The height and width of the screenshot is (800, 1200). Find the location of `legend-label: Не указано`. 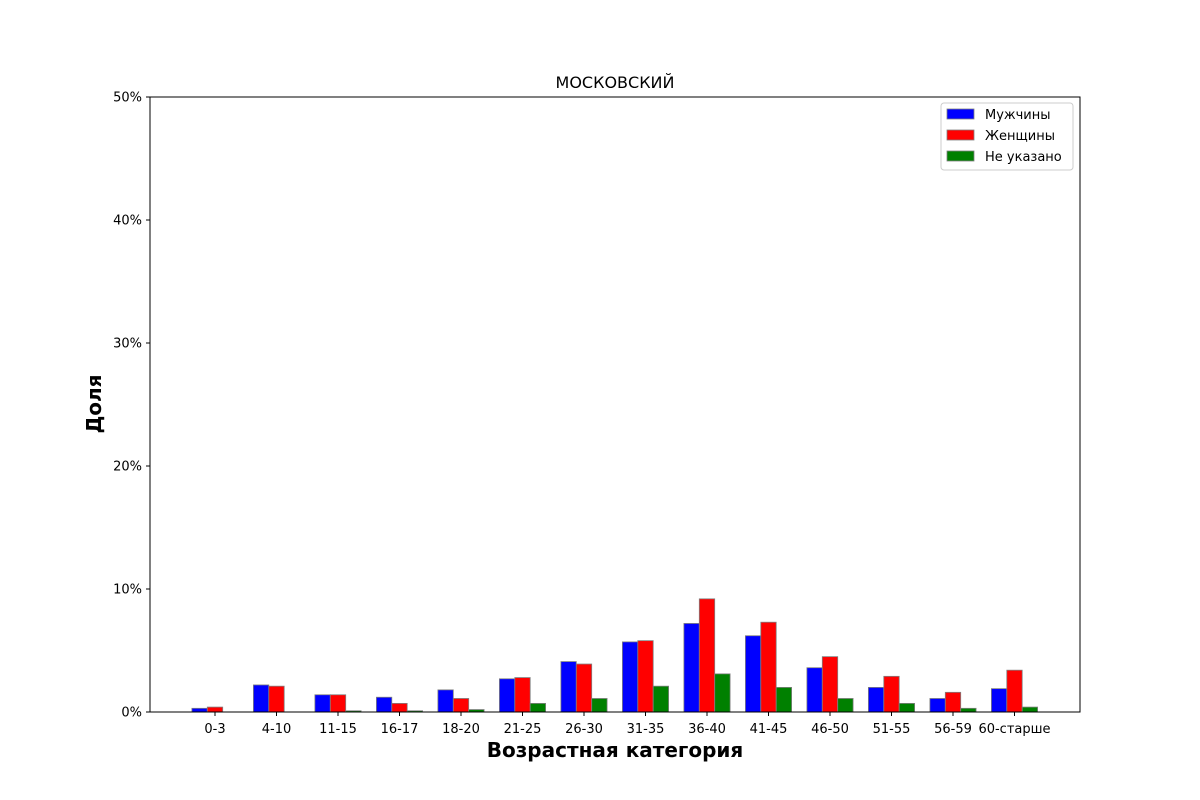

legend-label: Не указано is located at coordinates (1023, 157).